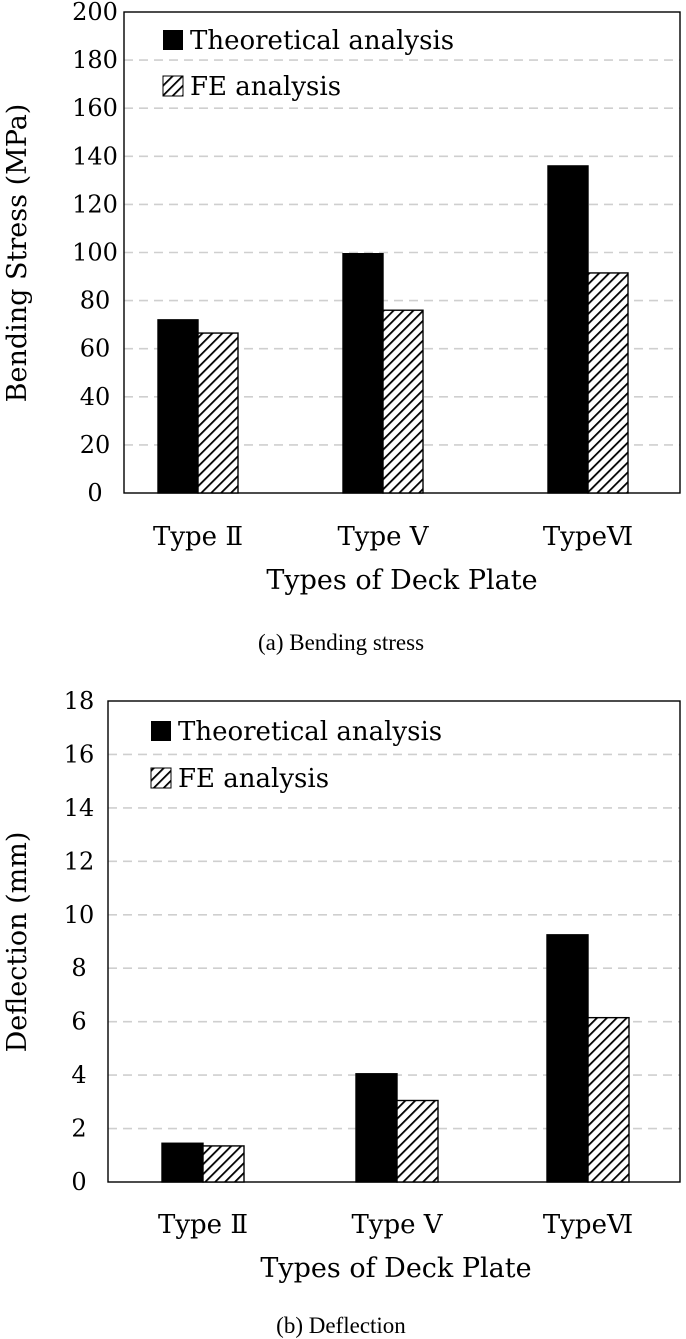 The width and height of the screenshot is (686, 1339). I want to click on caption: (b) Deflection, so click(341, 1325).